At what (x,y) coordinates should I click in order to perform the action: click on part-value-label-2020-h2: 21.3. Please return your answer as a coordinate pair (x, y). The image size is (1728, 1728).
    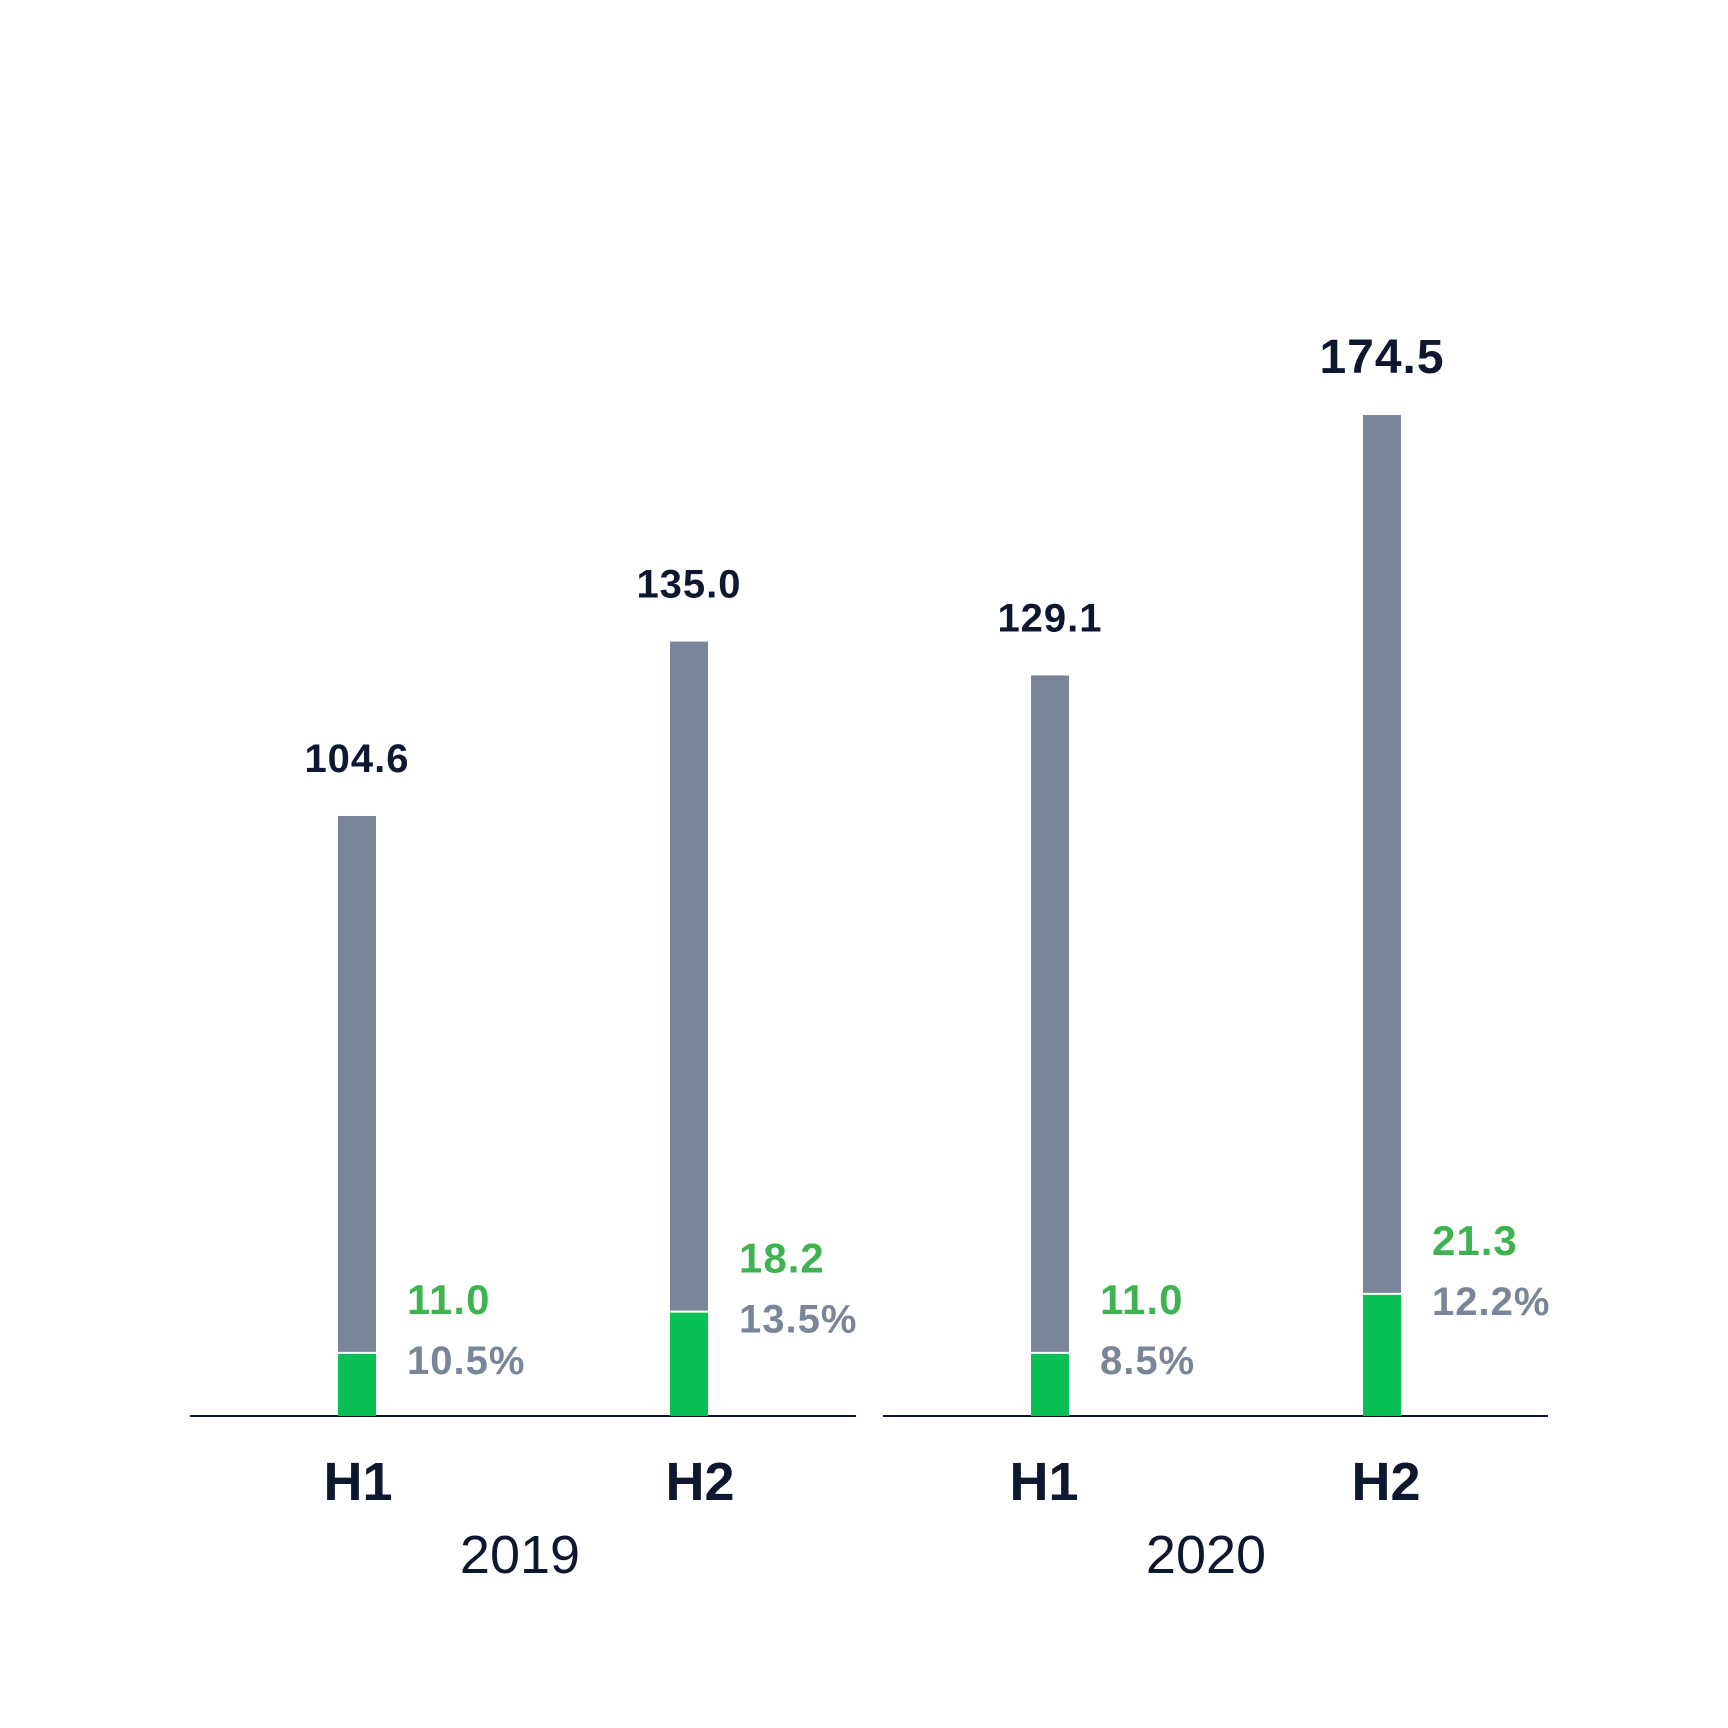
    Looking at the image, I should click on (1475, 1240).